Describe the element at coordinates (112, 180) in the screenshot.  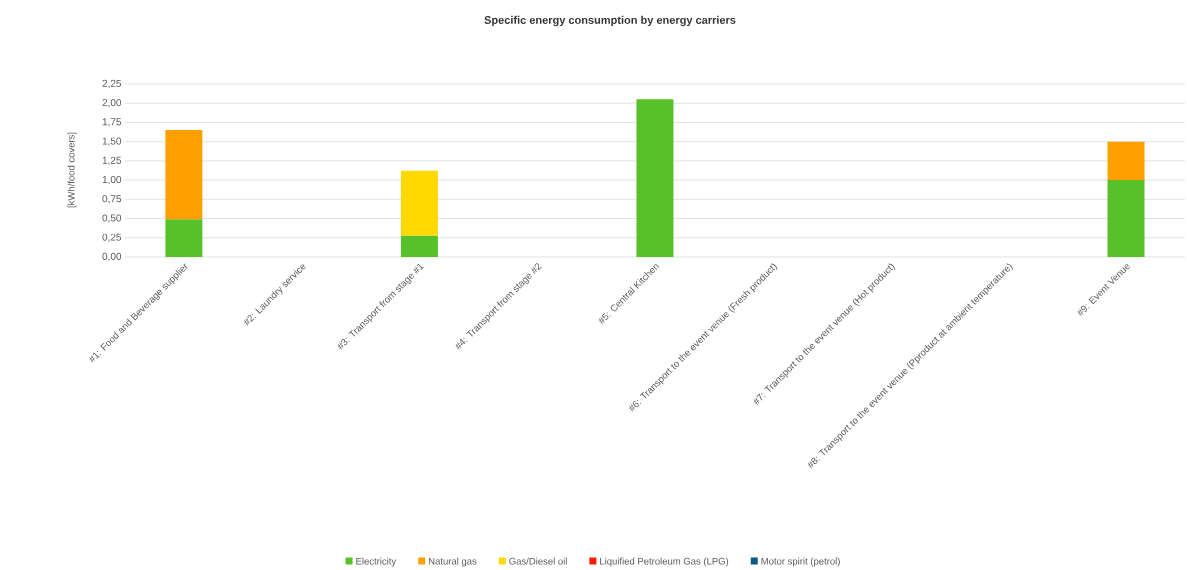
I see `y-tick-label: 1,00` at that location.